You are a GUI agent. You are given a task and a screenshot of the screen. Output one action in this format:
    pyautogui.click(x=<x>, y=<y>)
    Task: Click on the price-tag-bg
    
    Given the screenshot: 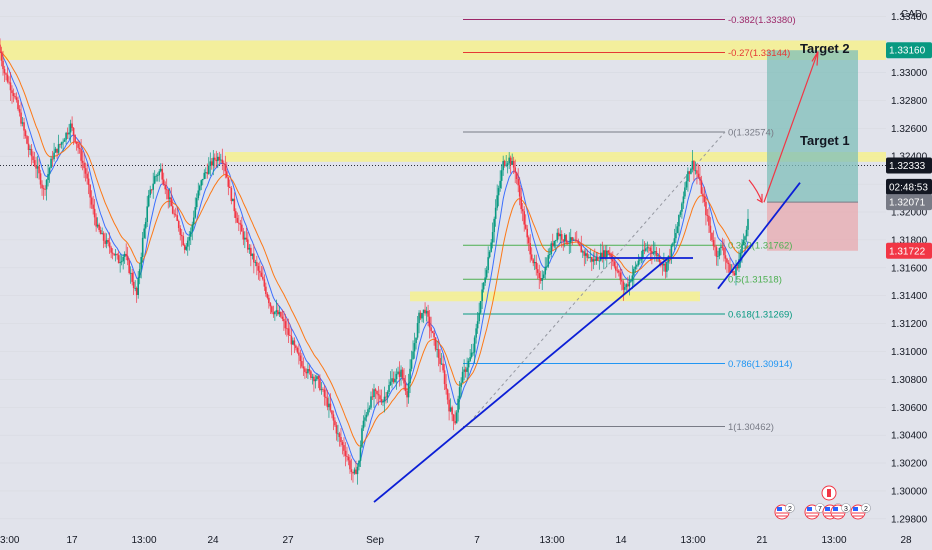 What is the action you would take?
    pyautogui.click(x=909, y=250)
    